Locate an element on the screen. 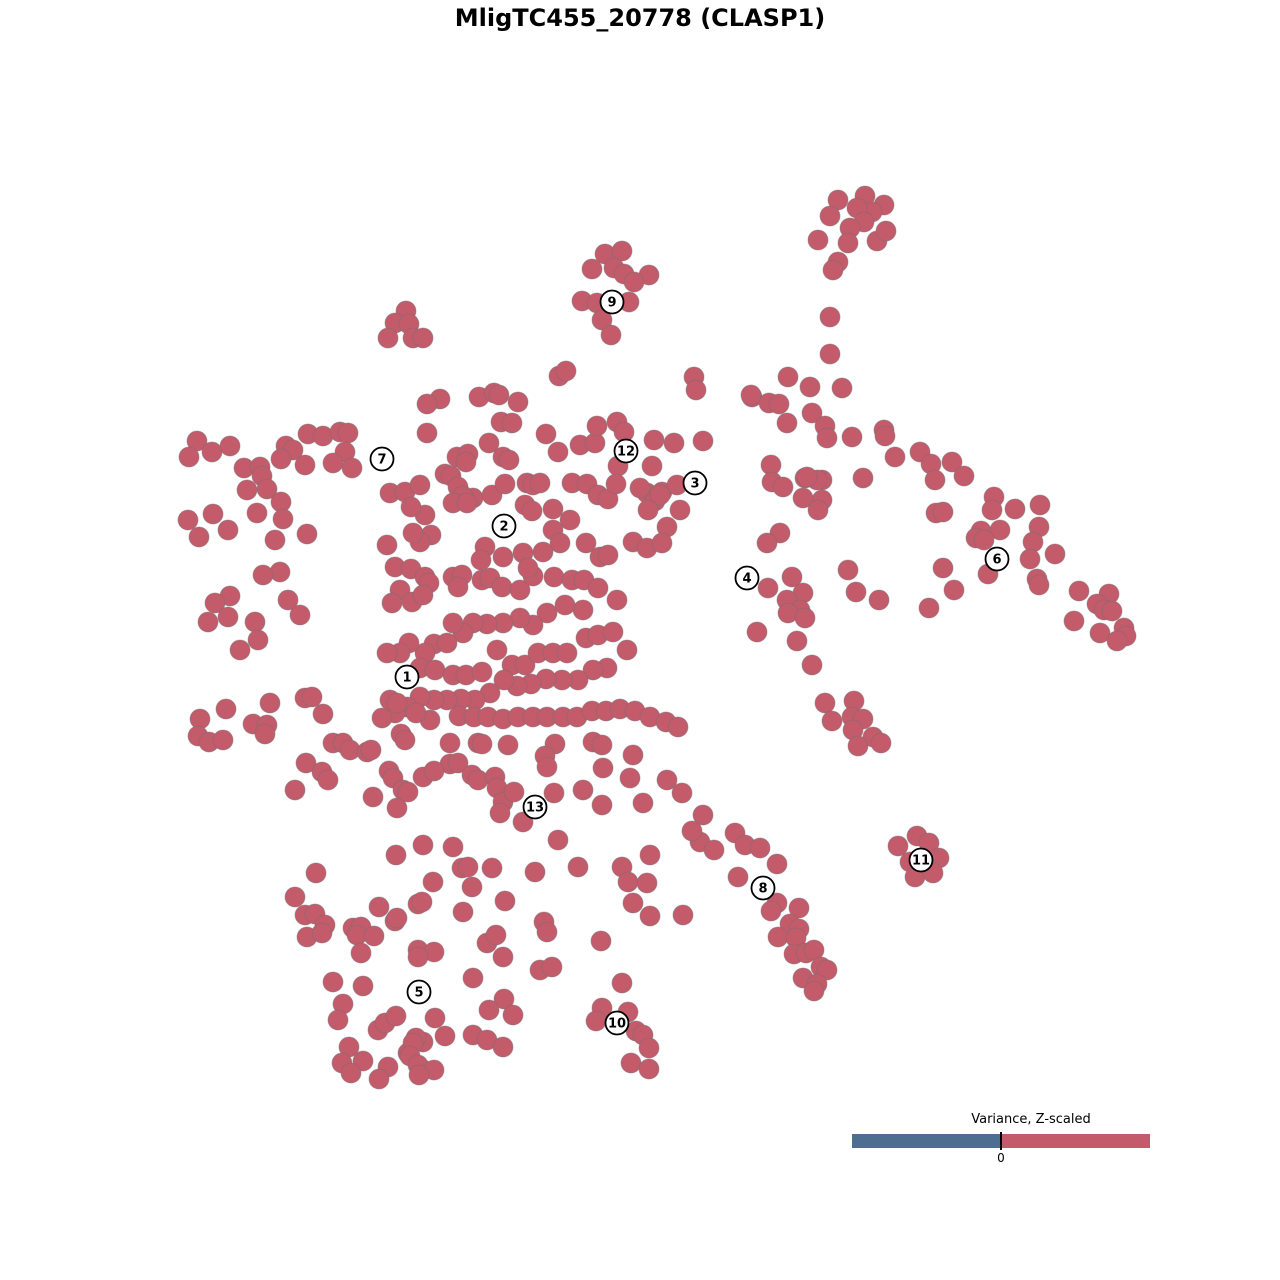 The height and width of the screenshot is (1280, 1280). cluster-label-text: 12 is located at coordinates (626, 452).